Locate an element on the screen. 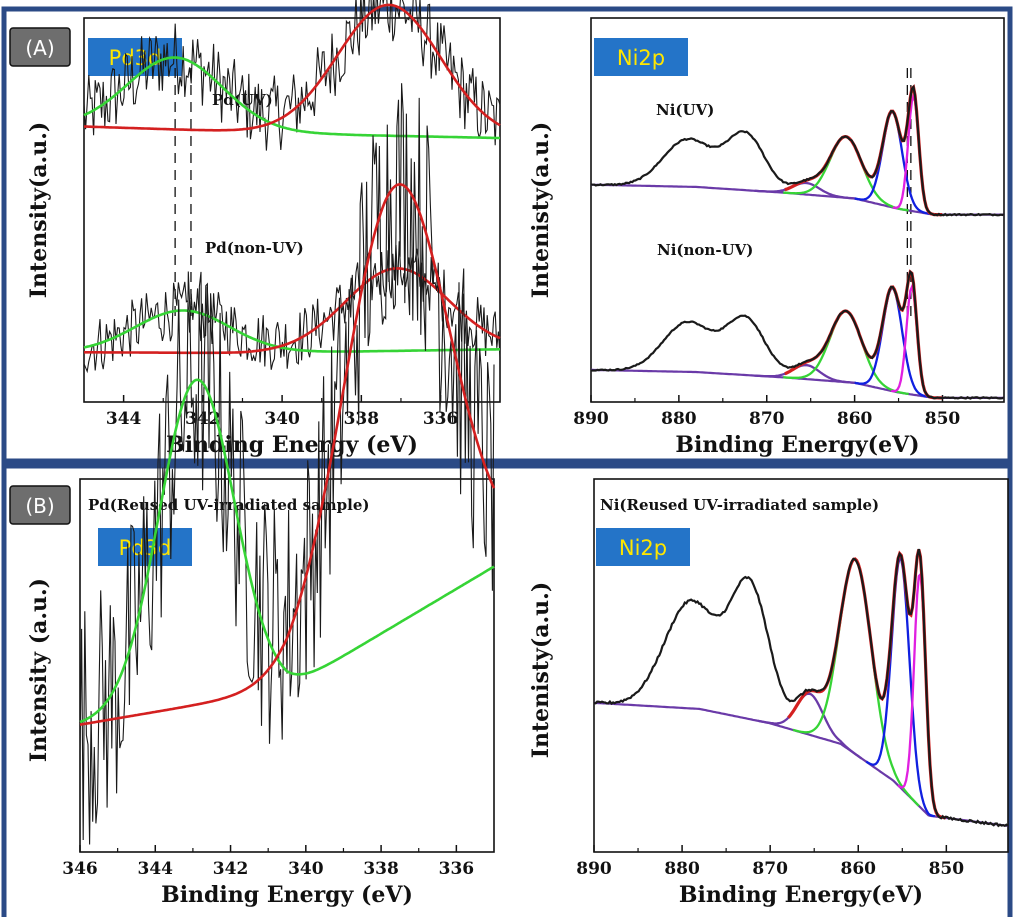 The image size is (1016, 917). series-1: Ni(non-UV) is located at coordinates (798, 320).